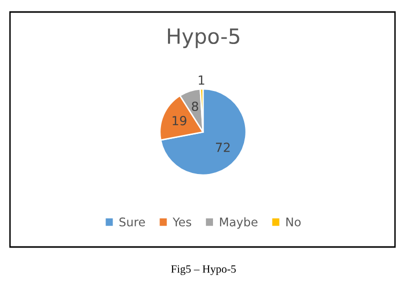  I want to click on data-label: 8, so click(195, 107).